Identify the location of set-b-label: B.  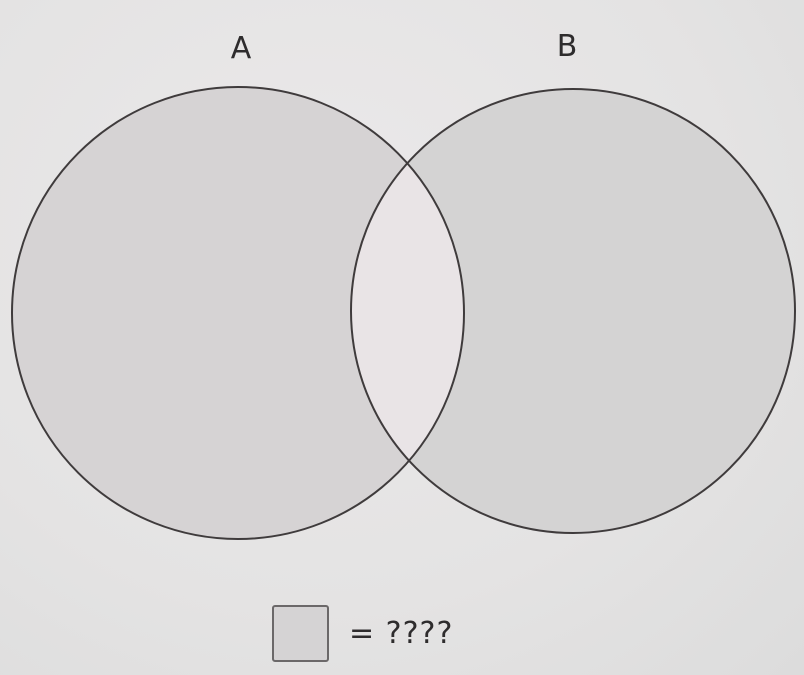
(567, 46).